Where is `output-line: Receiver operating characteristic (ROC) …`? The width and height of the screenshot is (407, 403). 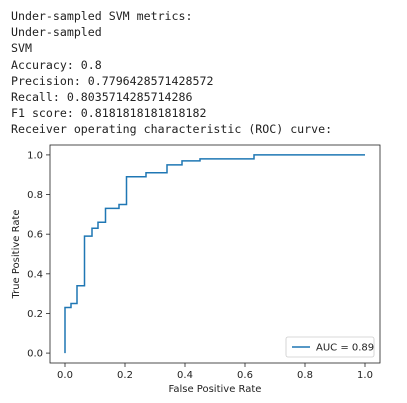
output-line: Receiver operating characteristic (ROC) … is located at coordinates (172, 129).